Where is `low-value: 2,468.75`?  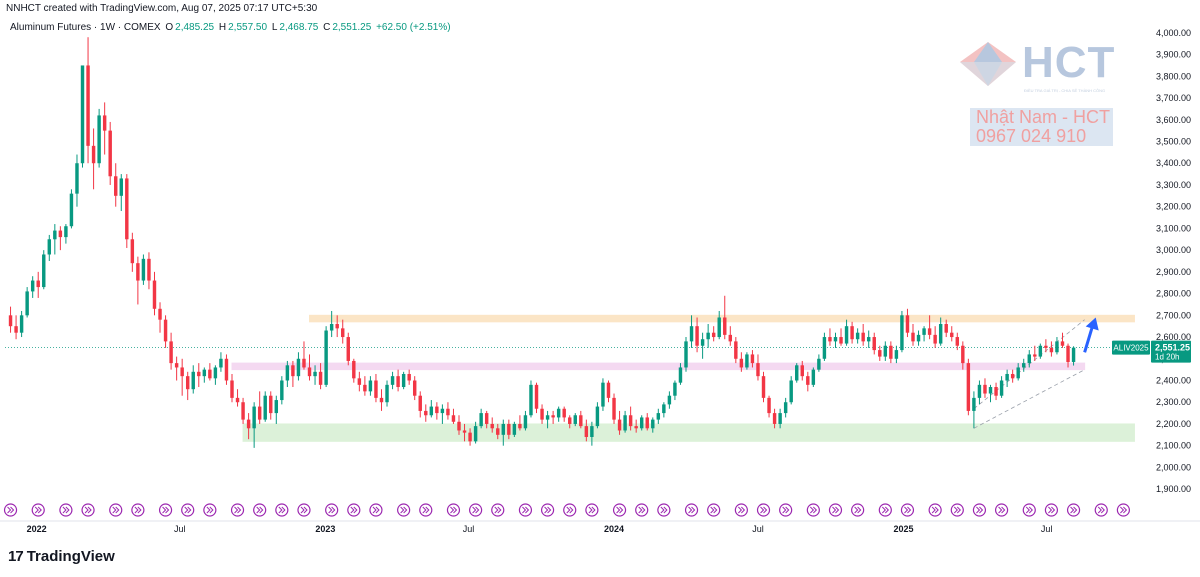
low-value: 2,468.75 is located at coordinates (299, 27).